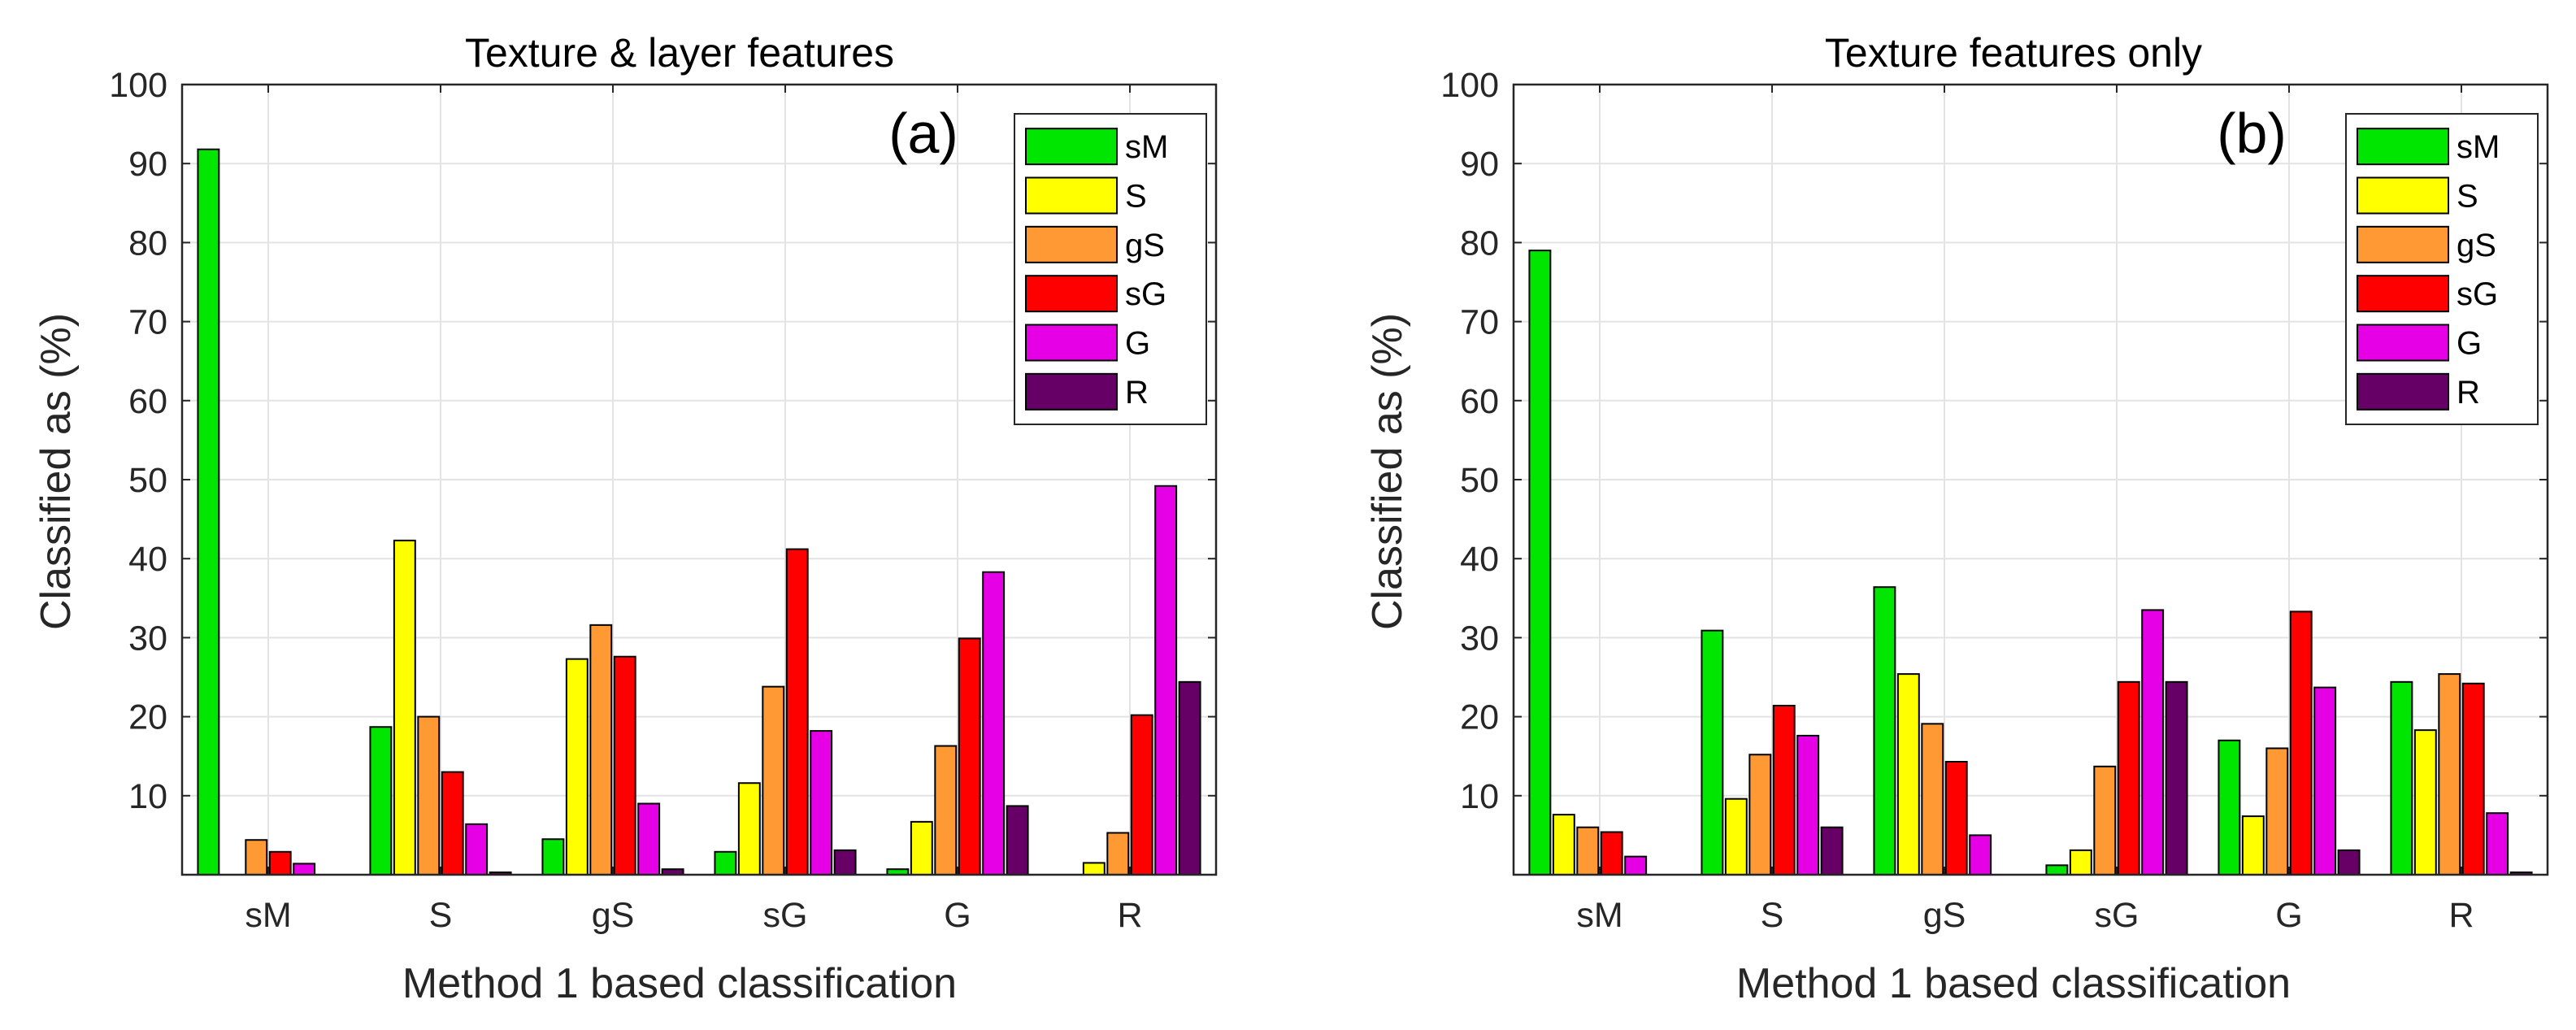 Image resolution: width=2576 pixels, height=1030 pixels. I want to click on bar-S-S, so click(1736, 836).